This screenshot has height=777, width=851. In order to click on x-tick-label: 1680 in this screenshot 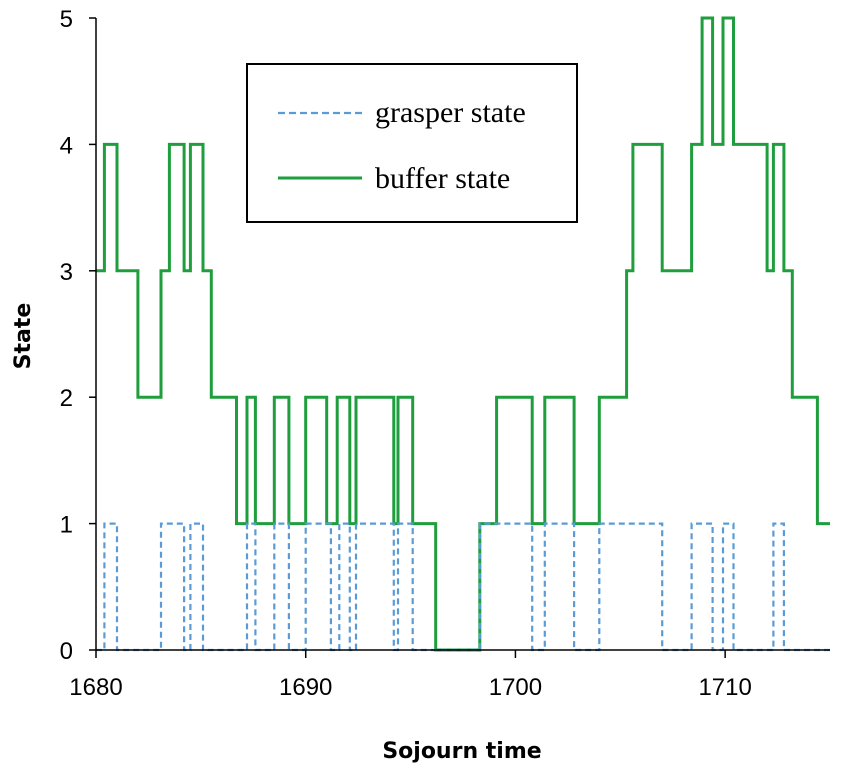, I will do `click(95, 687)`.